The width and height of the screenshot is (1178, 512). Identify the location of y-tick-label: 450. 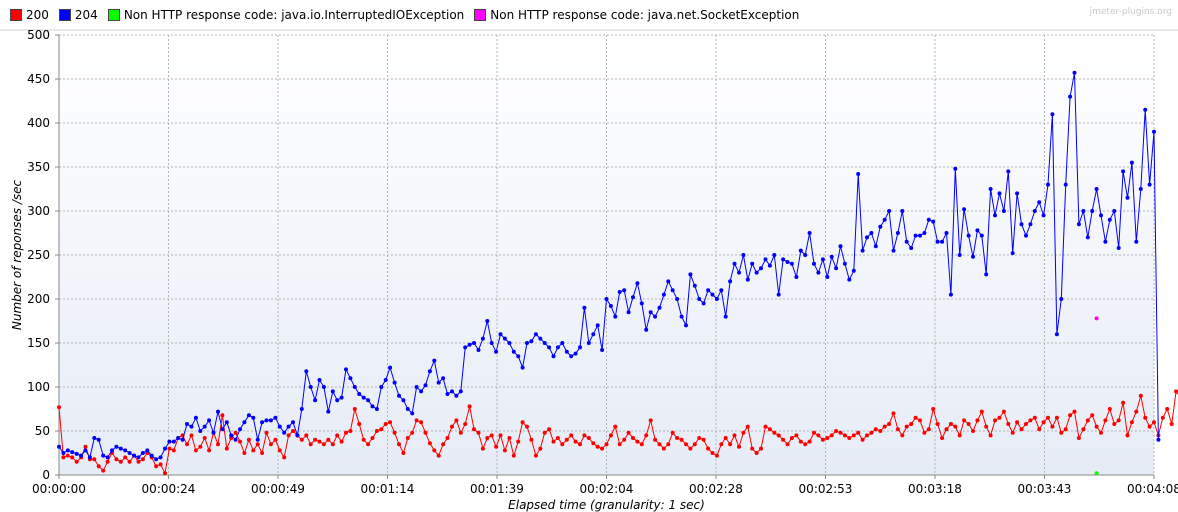
(38, 79).